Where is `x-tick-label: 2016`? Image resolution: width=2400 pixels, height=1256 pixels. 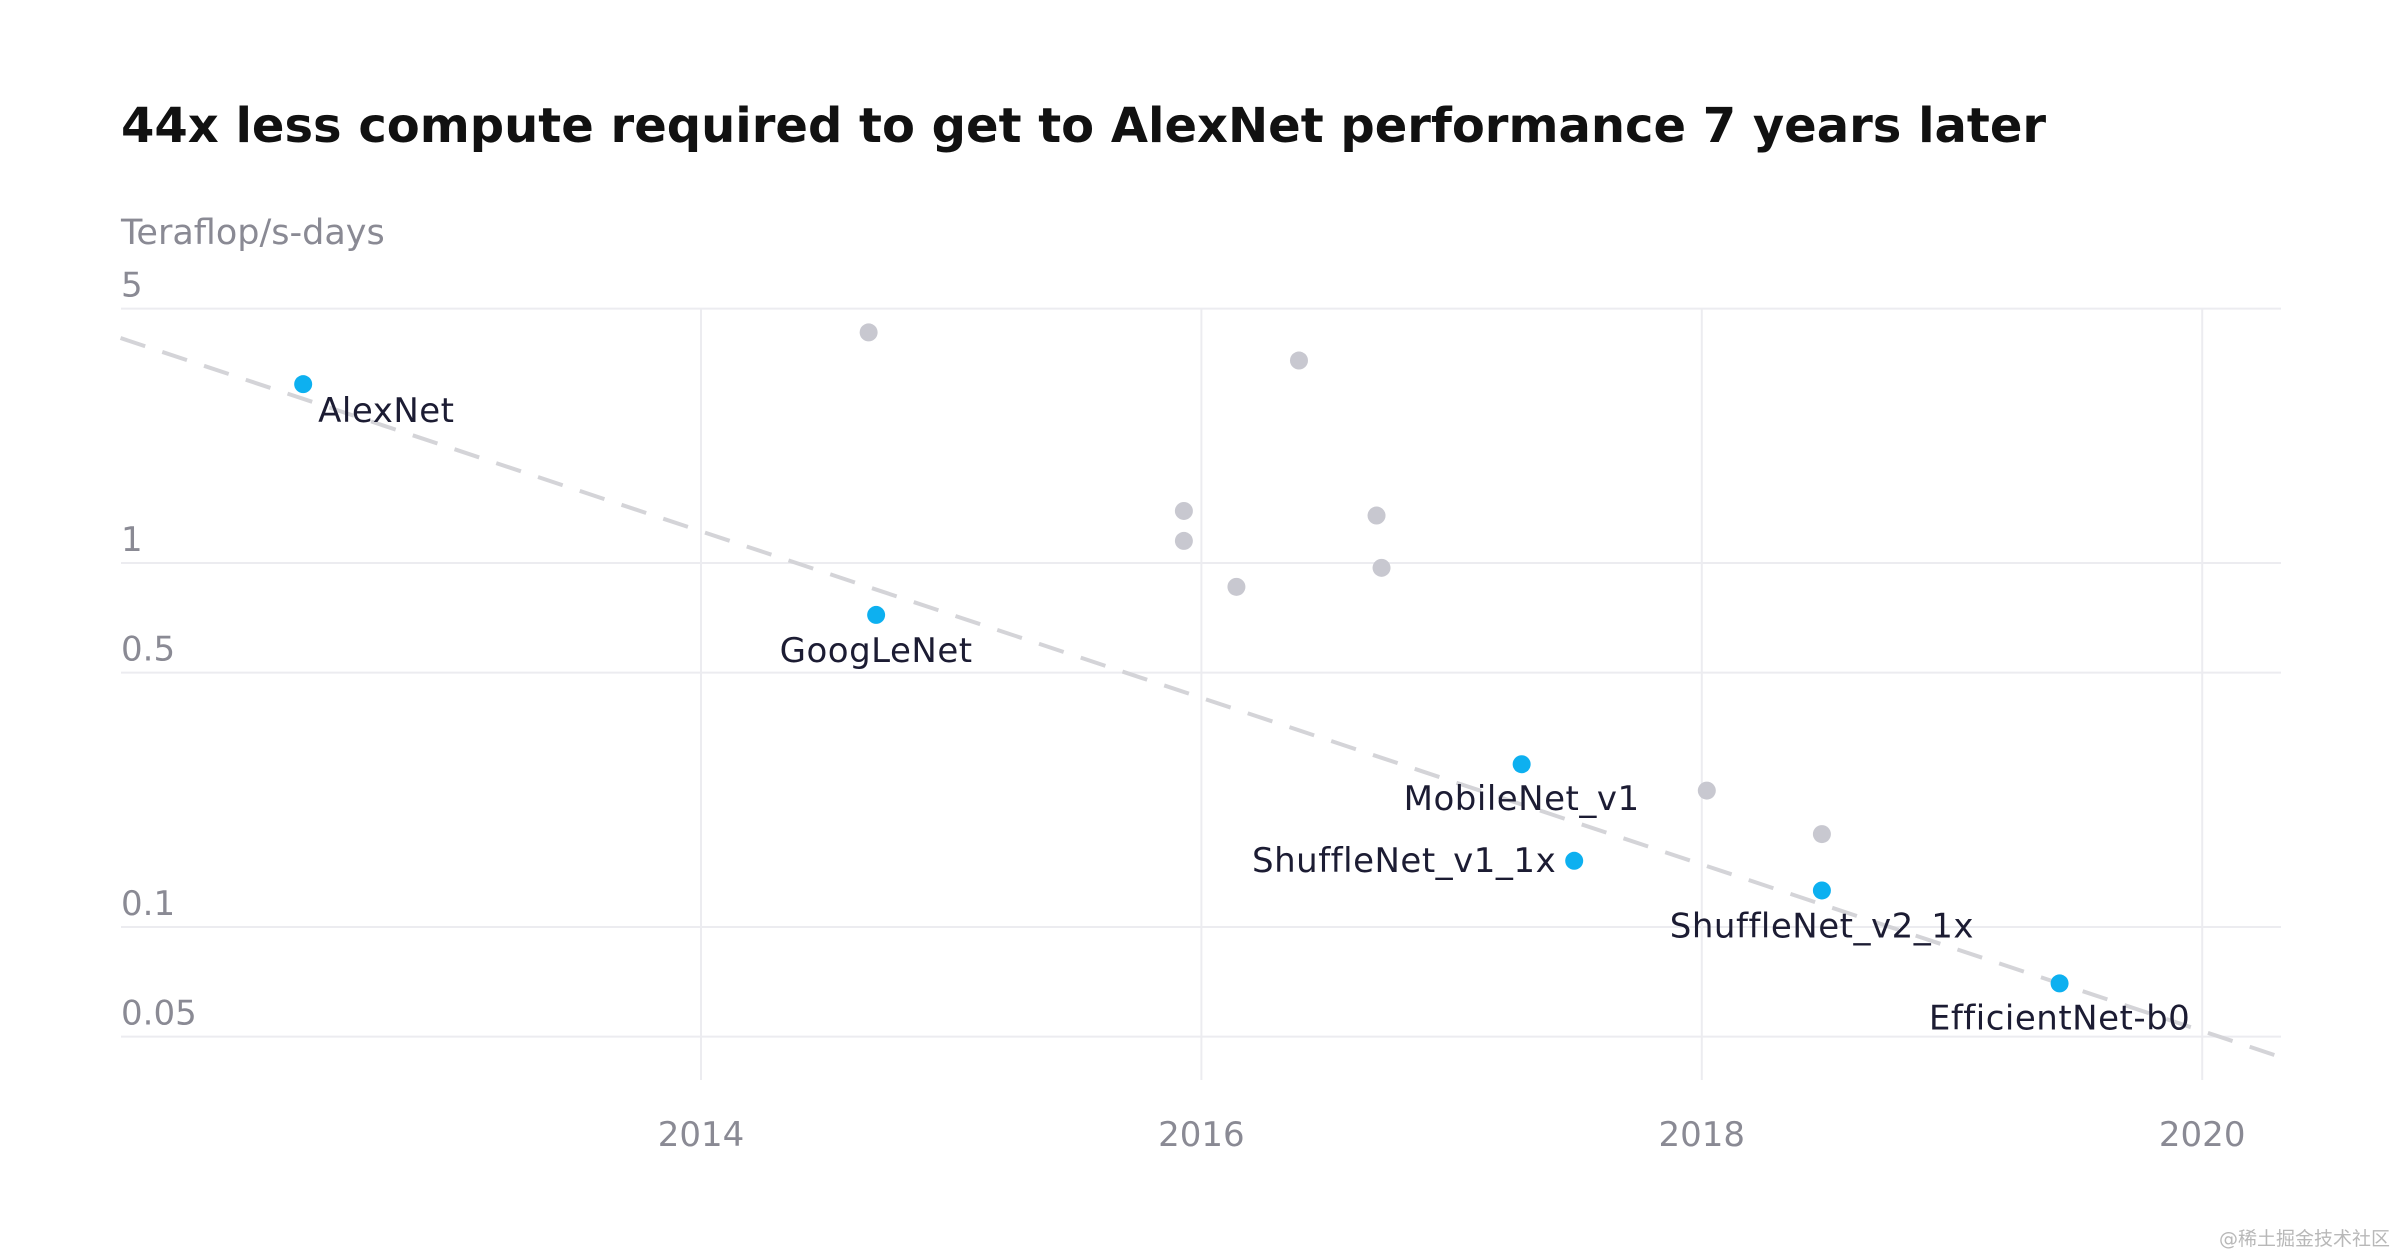 x-tick-label: 2016 is located at coordinates (1201, 1135).